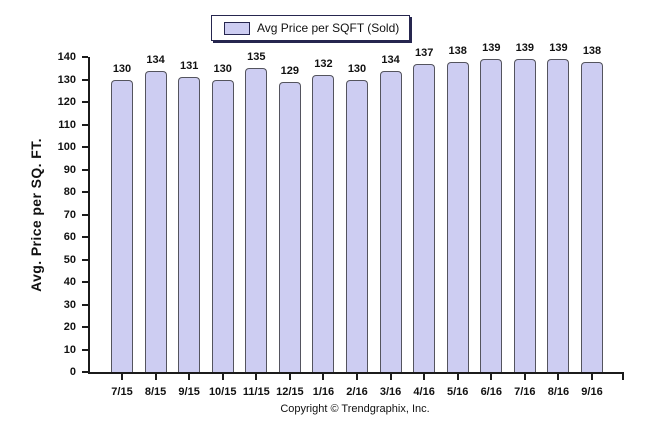 The image size is (646, 434). What do you see at coordinates (189, 392) in the screenshot?
I see `x-axis-label: 9/15` at bounding box center [189, 392].